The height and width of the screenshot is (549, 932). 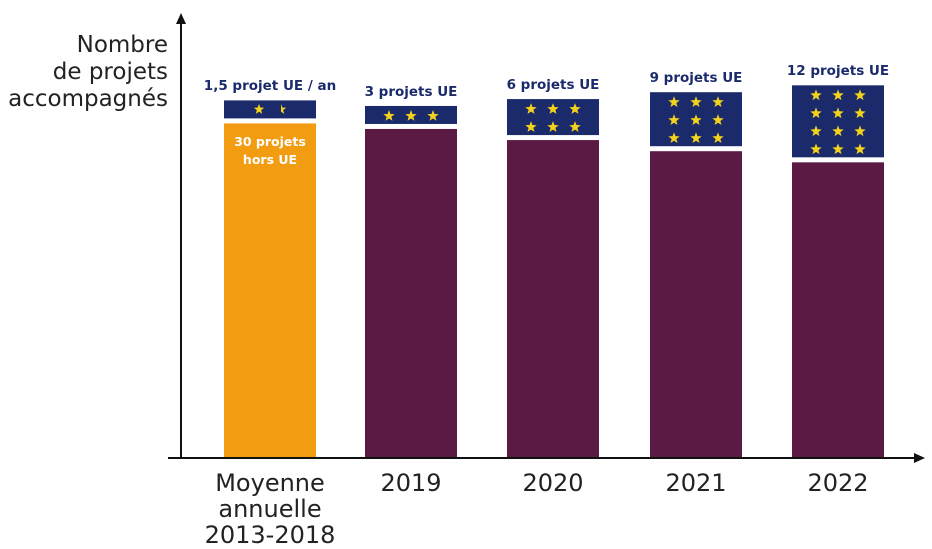 I want to click on x-tick-label-line: 2019, so click(x=411, y=483).